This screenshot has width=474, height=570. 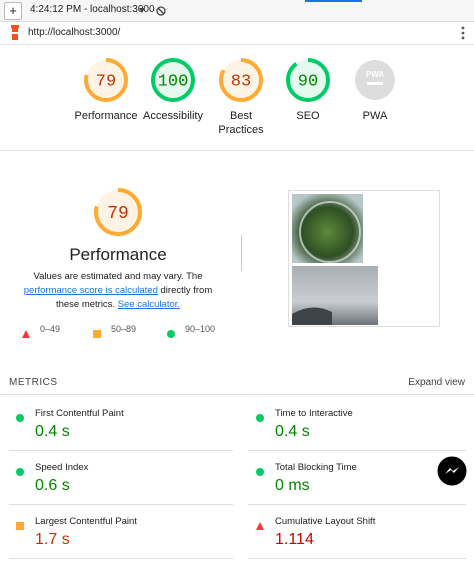 I want to click on lighthouse-icon, so click(x=15, y=32).